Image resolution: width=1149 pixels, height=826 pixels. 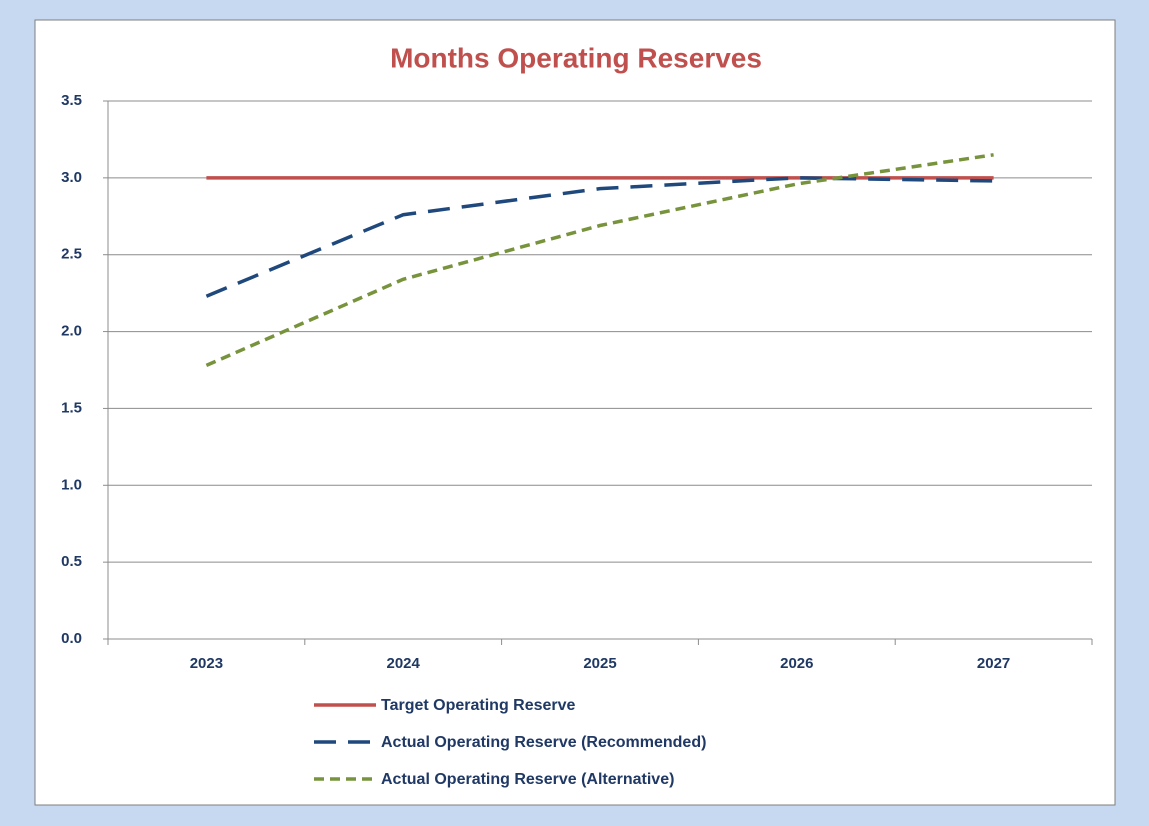 I want to click on y-tick-label: 2.0, so click(x=71, y=331).